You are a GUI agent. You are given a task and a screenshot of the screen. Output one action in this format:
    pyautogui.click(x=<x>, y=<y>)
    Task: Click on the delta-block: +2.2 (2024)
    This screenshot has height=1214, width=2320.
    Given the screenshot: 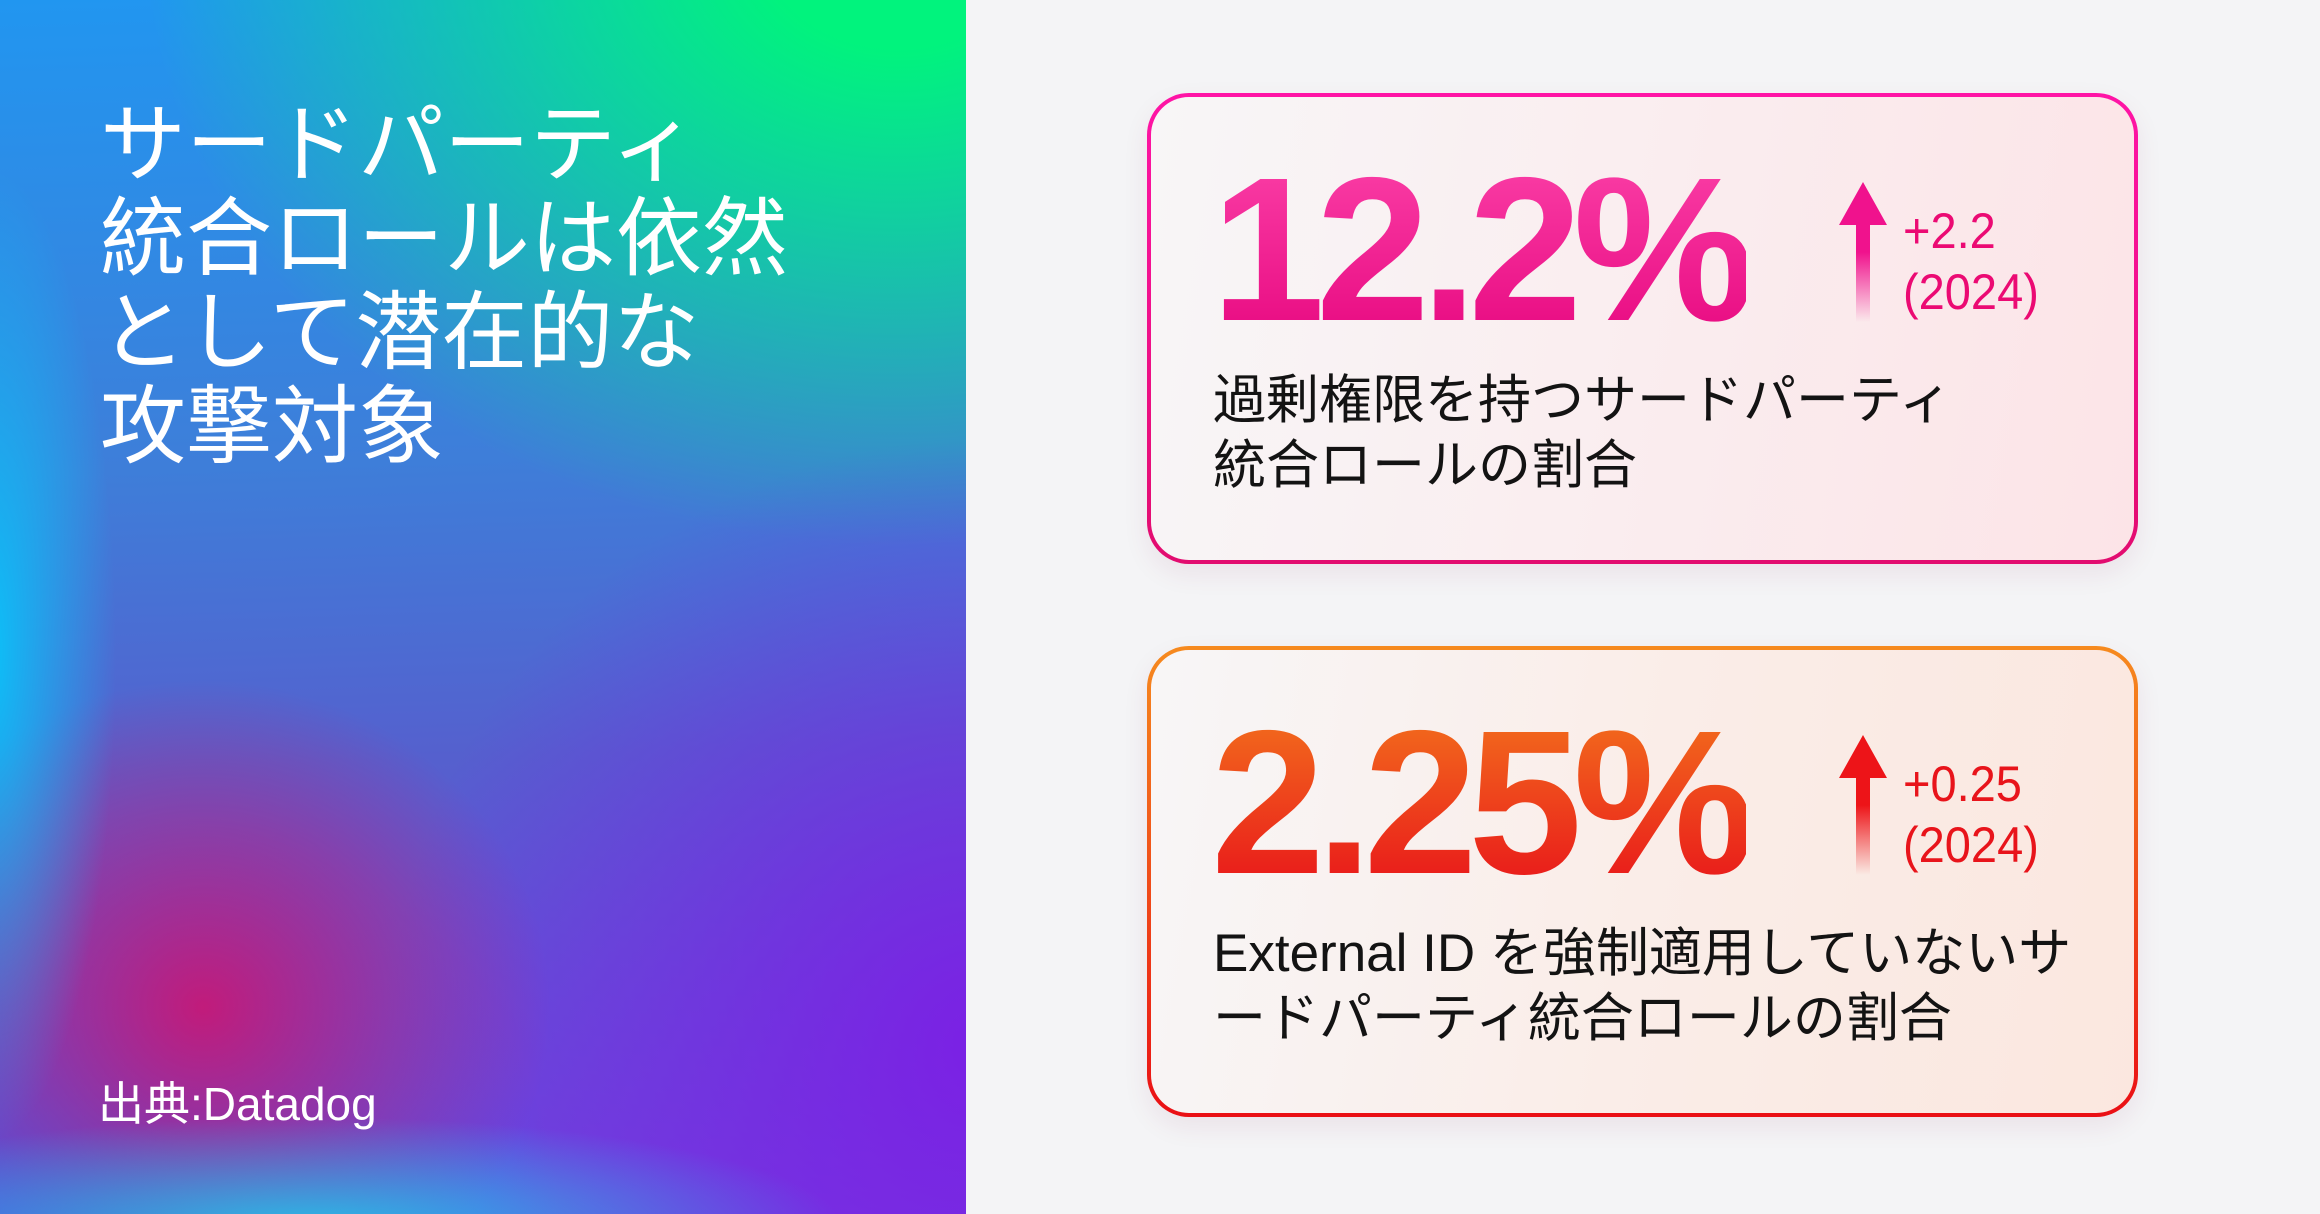 What is the action you would take?
    pyautogui.click(x=1971, y=262)
    